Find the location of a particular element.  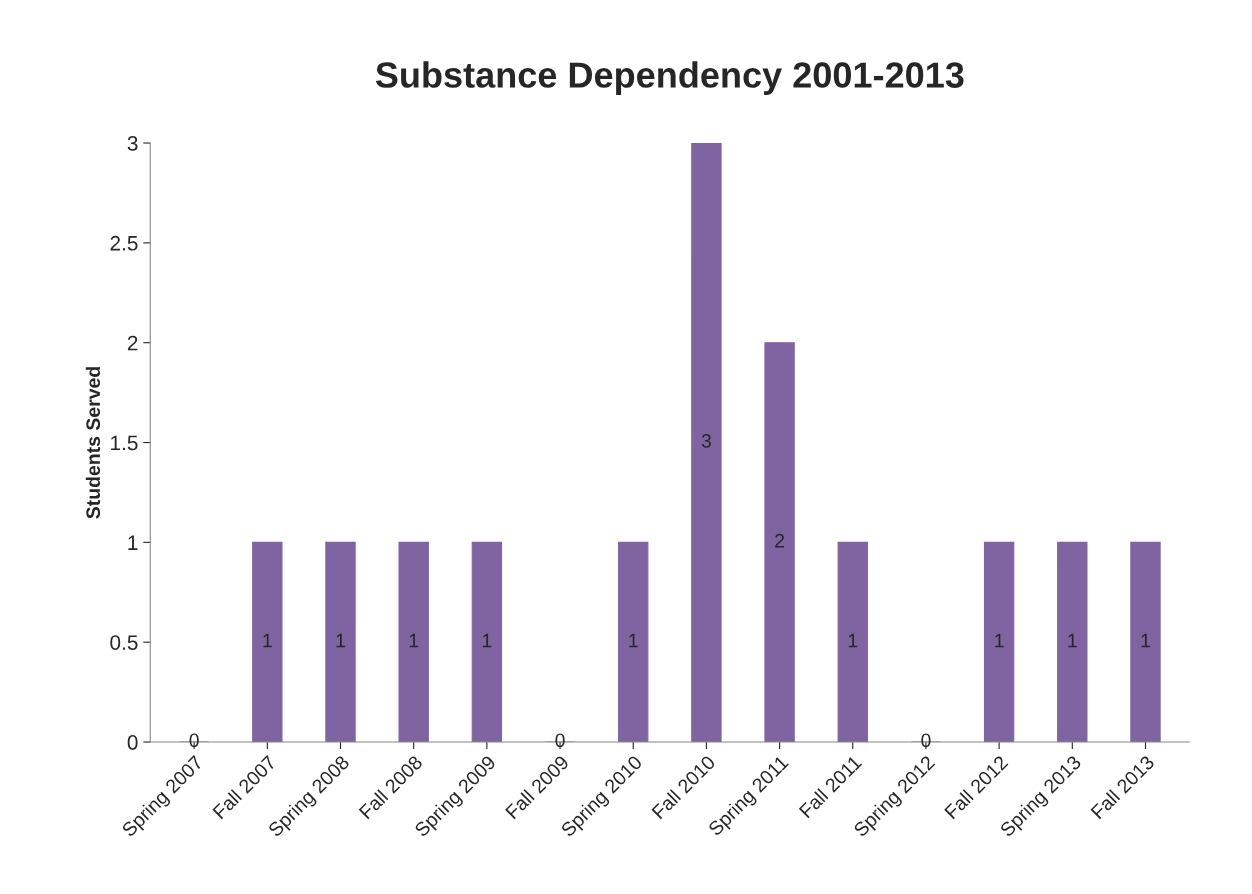

y-tick-label: 2 is located at coordinates (132, 343).